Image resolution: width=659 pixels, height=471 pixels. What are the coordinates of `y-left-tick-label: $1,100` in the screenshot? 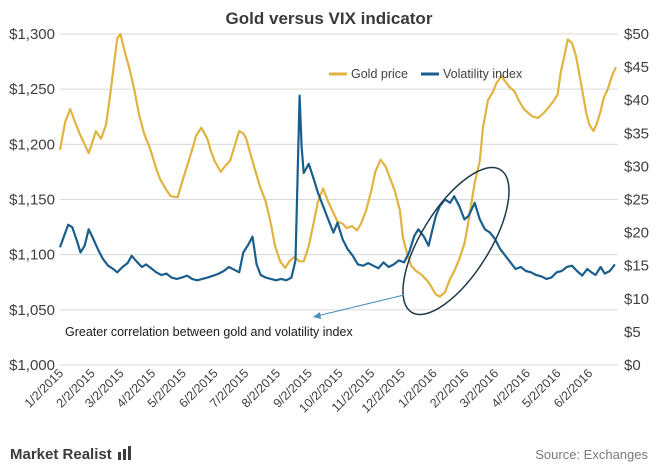 It's located at (32, 255).